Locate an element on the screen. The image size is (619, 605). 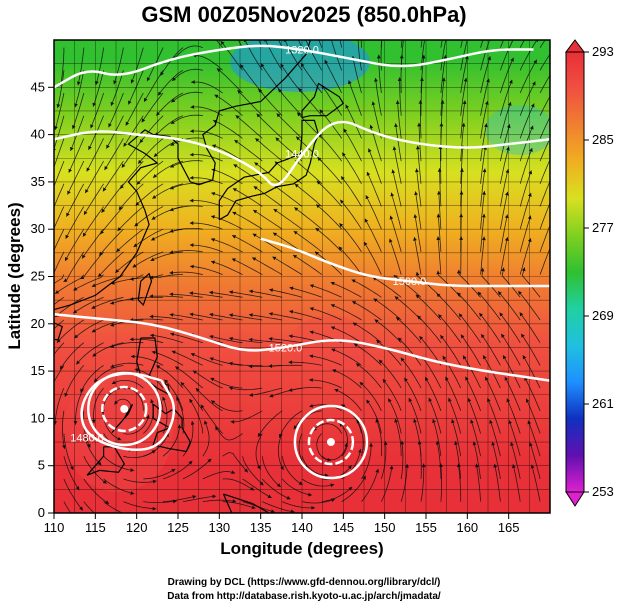
x-tick-label: 150 is located at coordinates (385, 527).